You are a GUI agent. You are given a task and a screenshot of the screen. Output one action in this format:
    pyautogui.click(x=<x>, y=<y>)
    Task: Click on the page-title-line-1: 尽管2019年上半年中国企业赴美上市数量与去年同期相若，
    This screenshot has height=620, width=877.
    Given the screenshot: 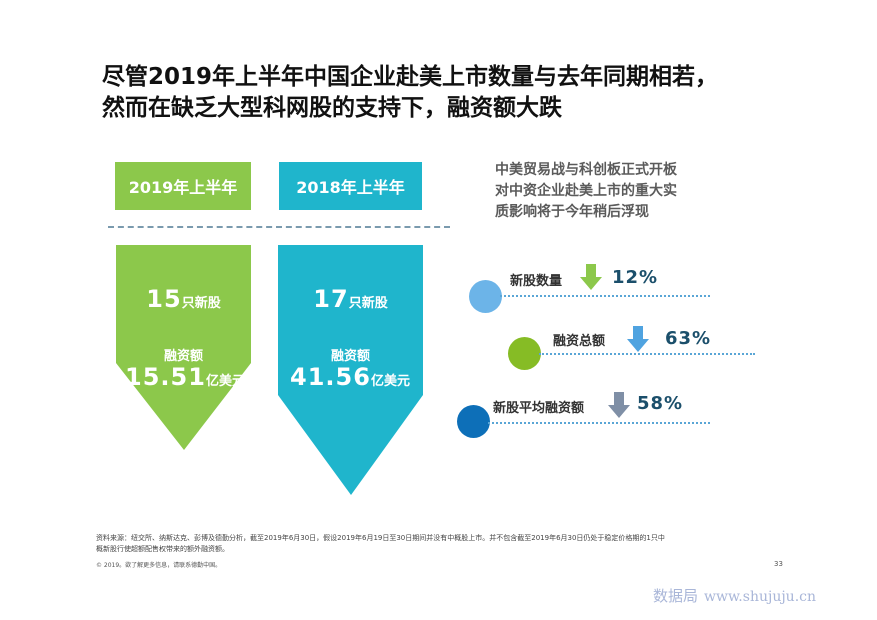 What is the action you would take?
    pyautogui.click(x=410, y=77)
    